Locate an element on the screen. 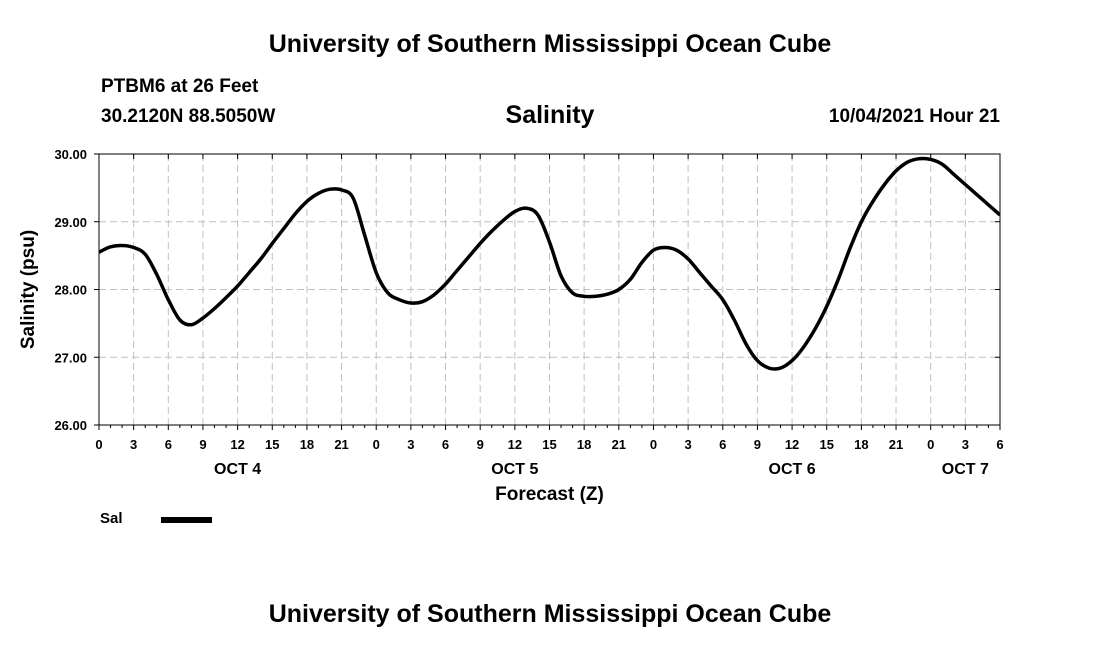 The height and width of the screenshot is (650, 1100). chart-title: Salinity is located at coordinates (550, 115).